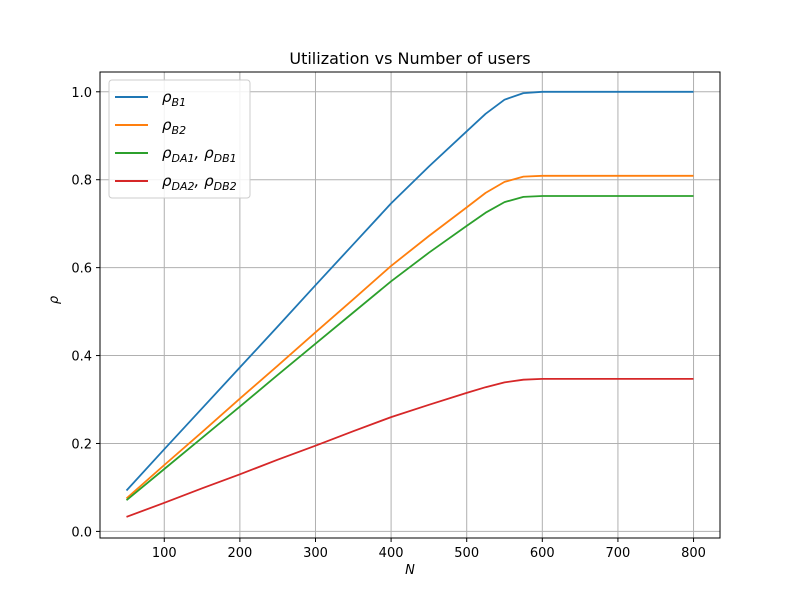  I want to click on y-tick-label: 0.2, so click(81, 444).